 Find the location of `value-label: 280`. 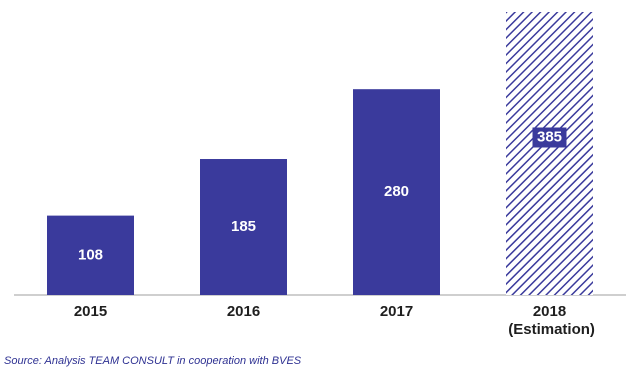

value-label: 280 is located at coordinates (396, 191).